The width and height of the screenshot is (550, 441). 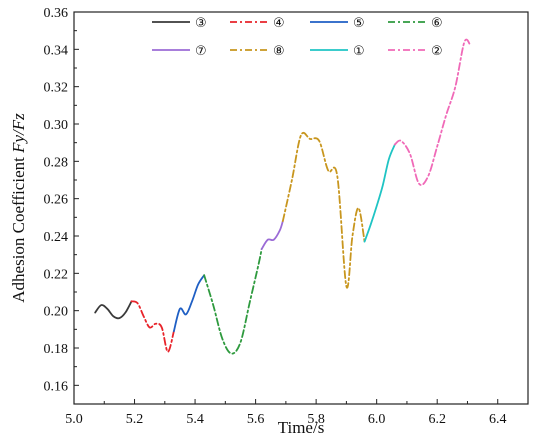 I want to click on legend-label: ⑦, so click(x=201, y=51).